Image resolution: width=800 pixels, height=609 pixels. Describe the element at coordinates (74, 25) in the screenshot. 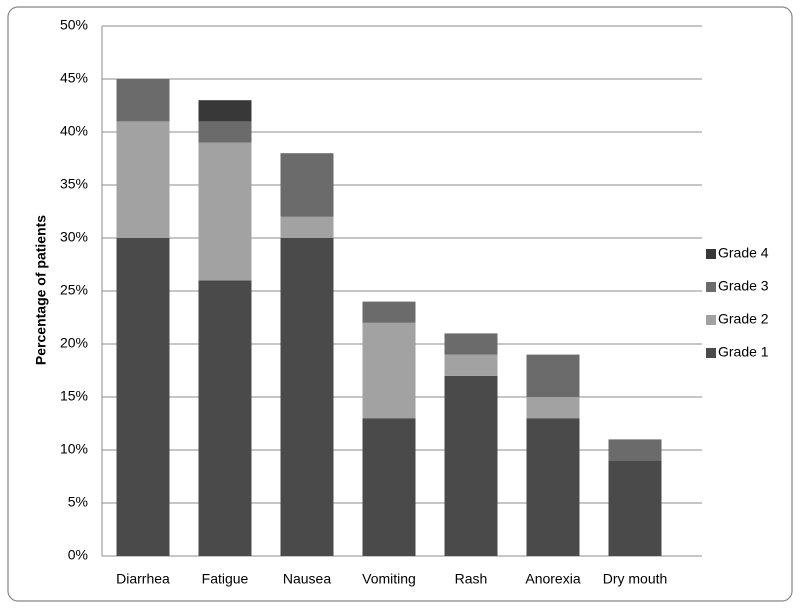

I see `y-tick-label: 50%` at that location.